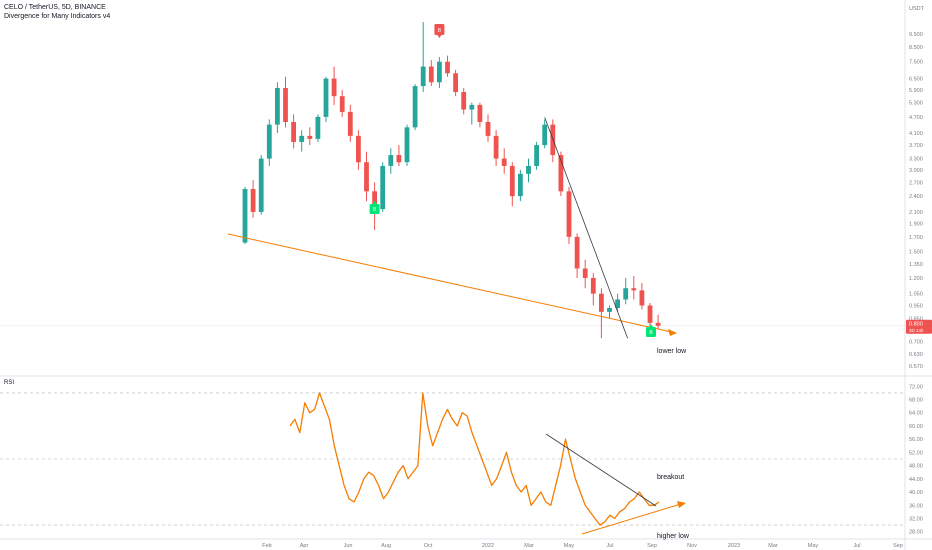 The width and height of the screenshot is (932, 550). What do you see at coordinates (916, 213) in the screenshot?
I see `price-tick-label: 2.100` at bounding box center [916, 213].